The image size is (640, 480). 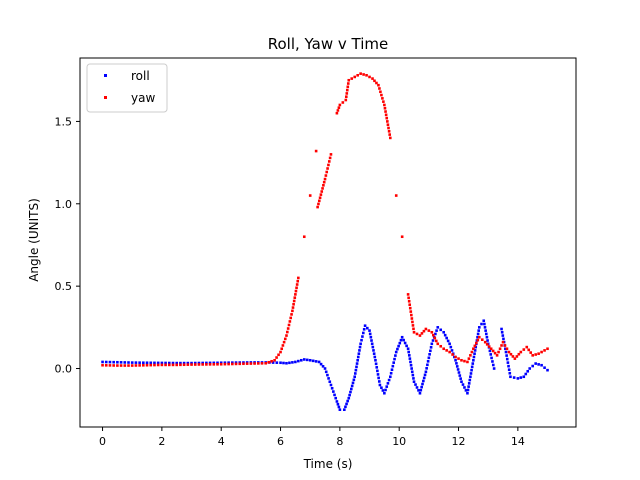 What do you see at coordinates (64, 286) in the screenshot?
I see `y-tick-label: 0.5` at bounding box center [64, 286].